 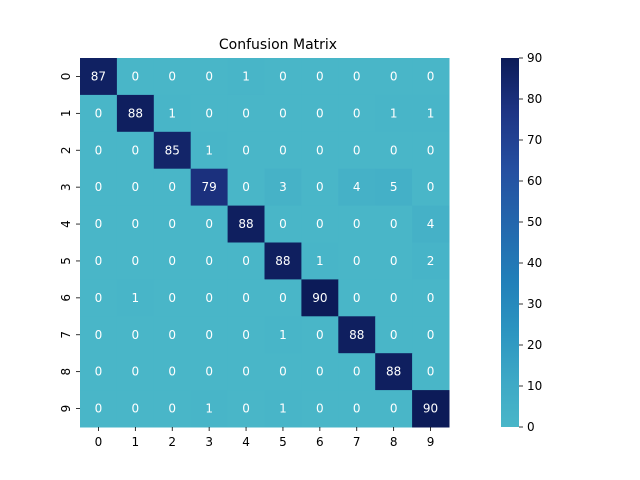 I want to click on x-tick-label: 1, so click(x=136, y=442).